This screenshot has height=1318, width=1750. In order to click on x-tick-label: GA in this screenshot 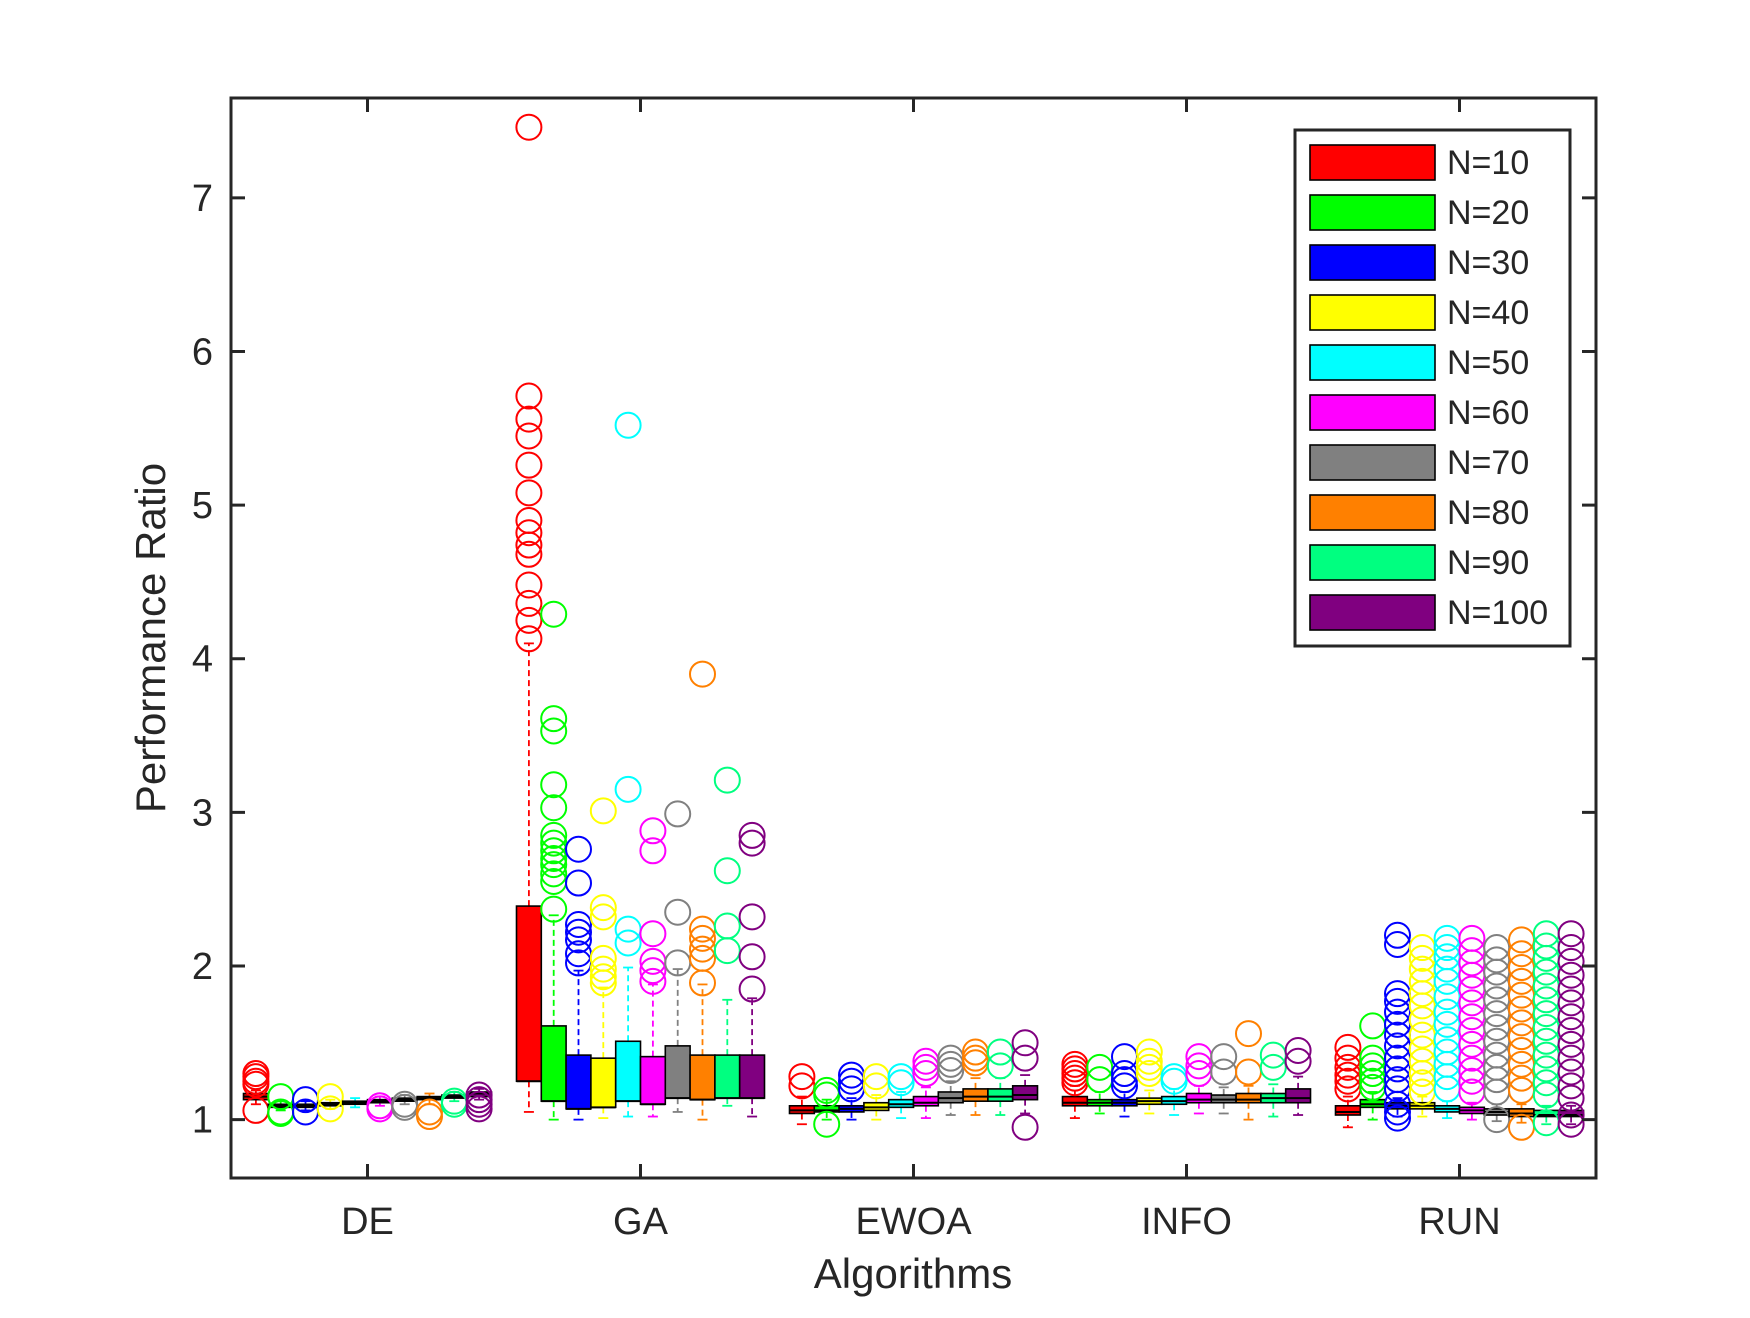, I will do `click(641, 1222)`.